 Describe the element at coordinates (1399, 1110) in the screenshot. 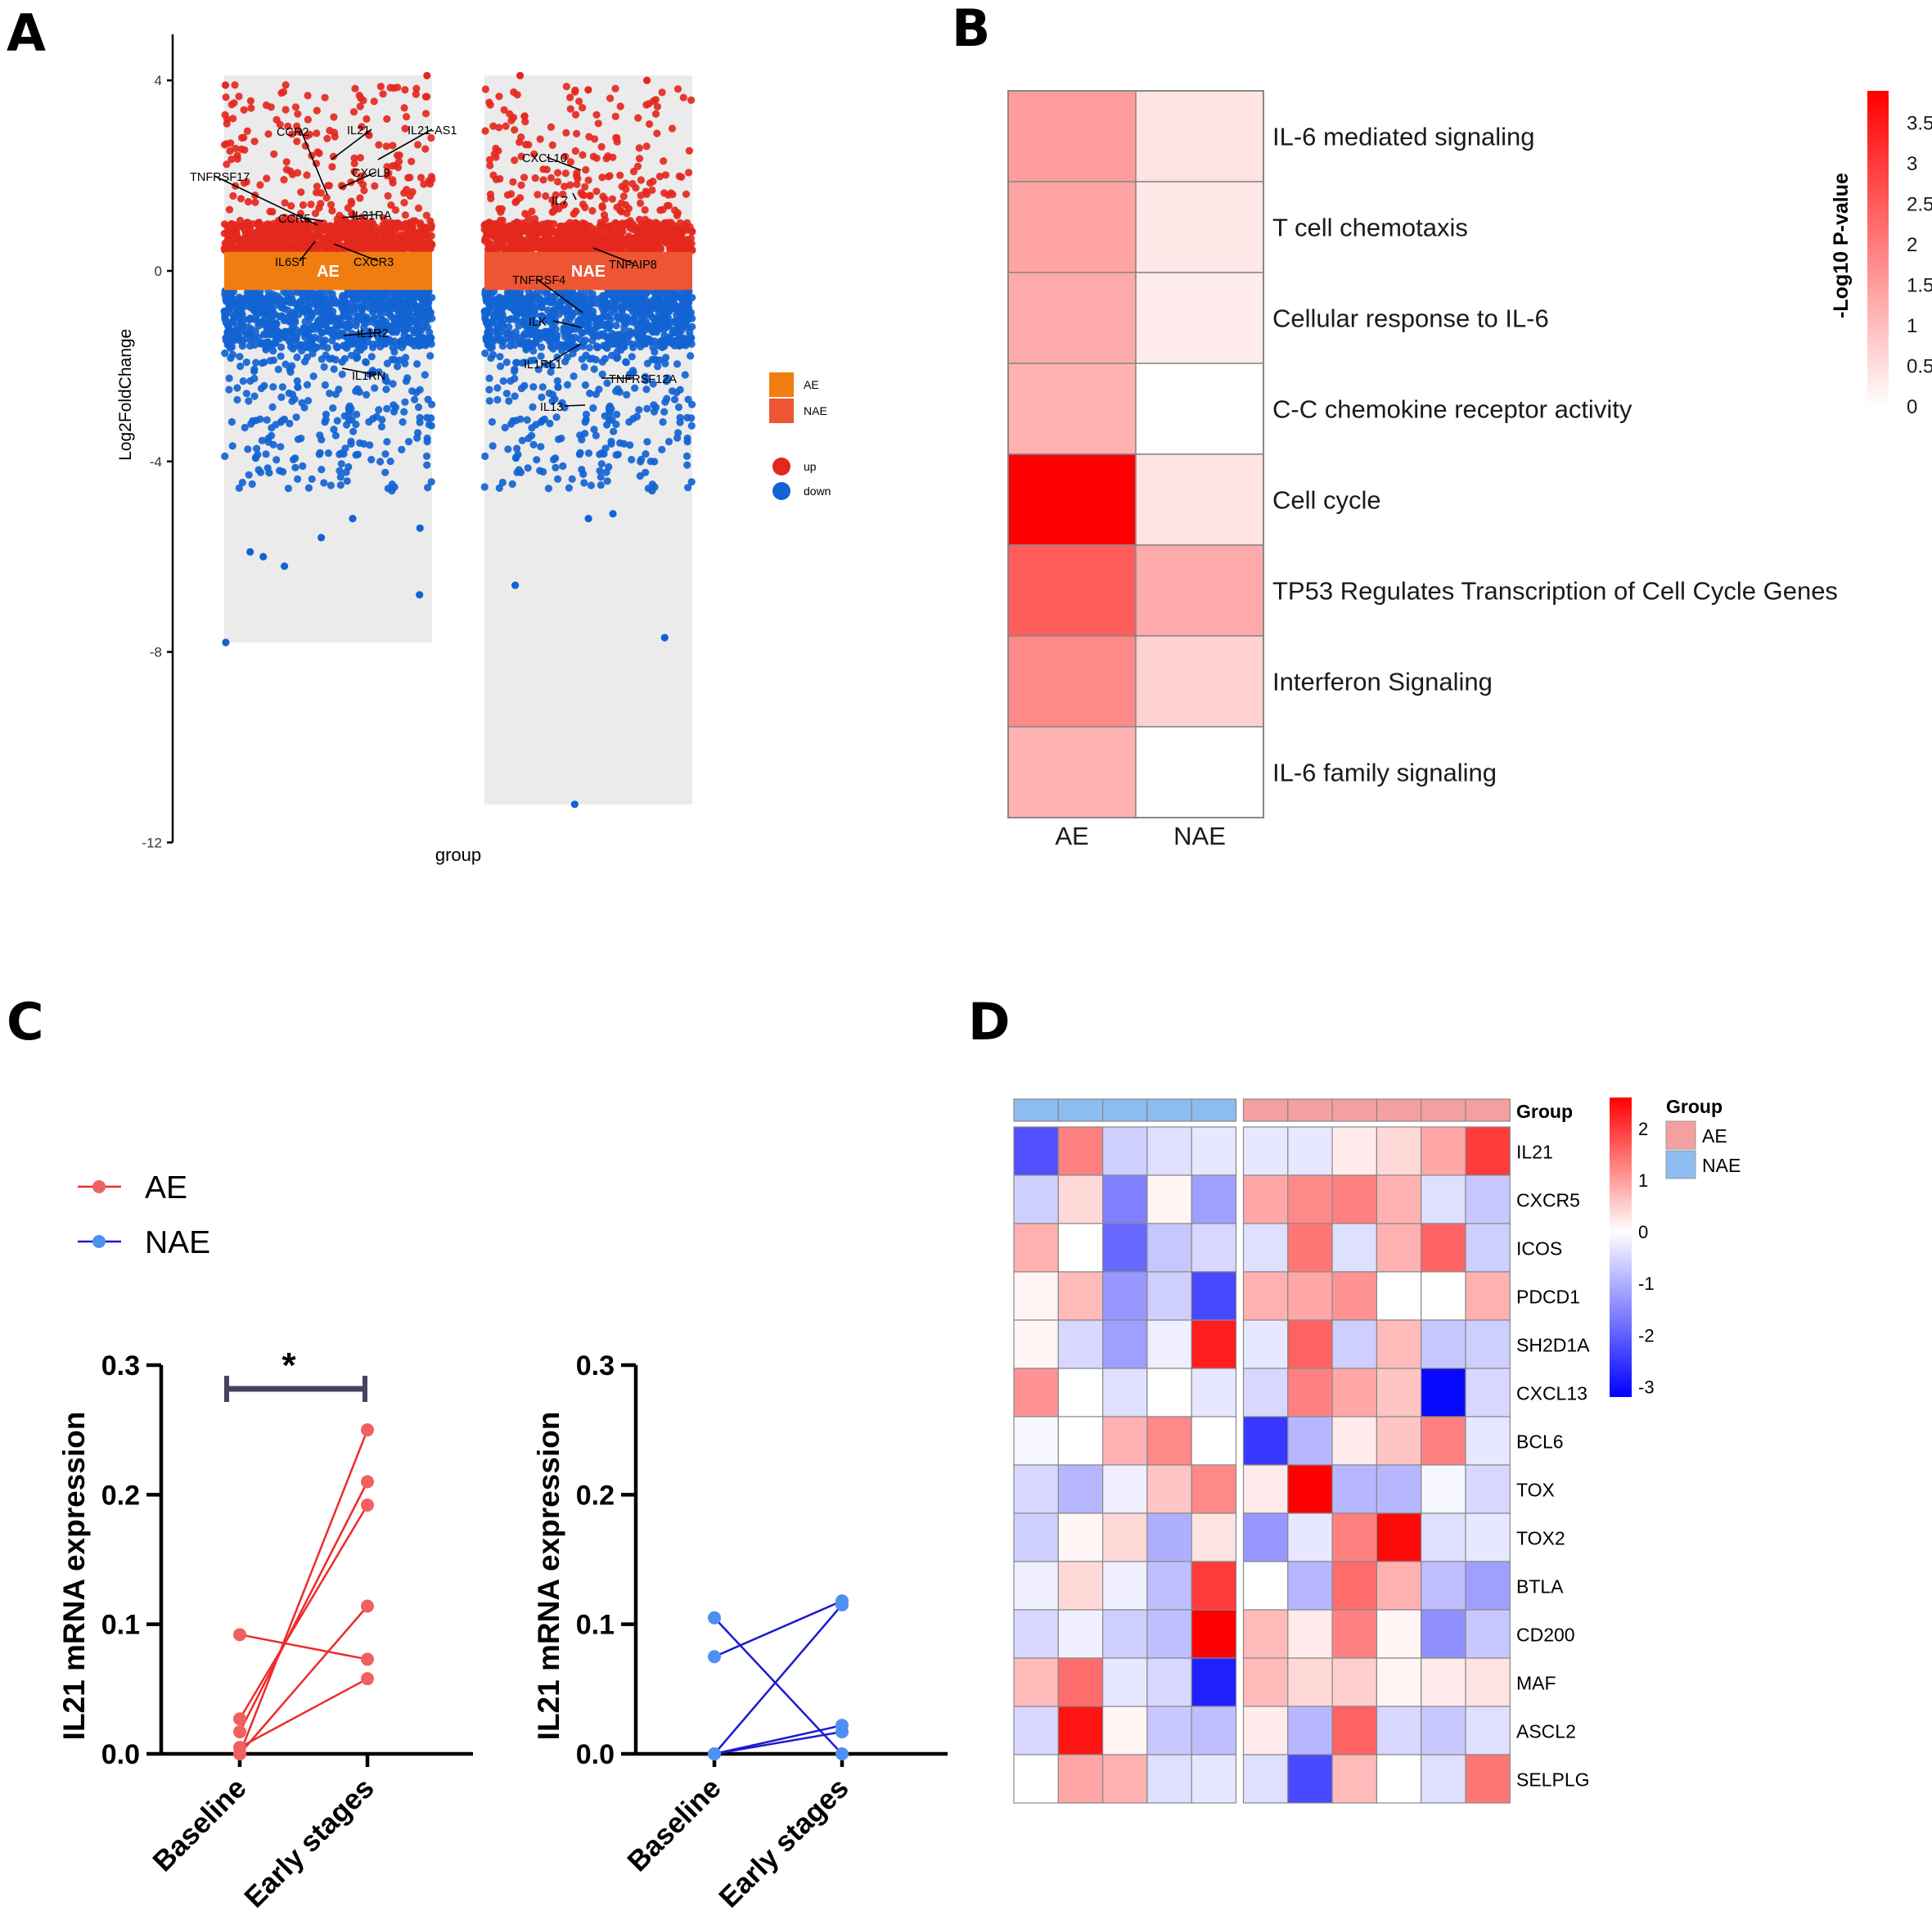

I see `group-annotation-cell` at that location.